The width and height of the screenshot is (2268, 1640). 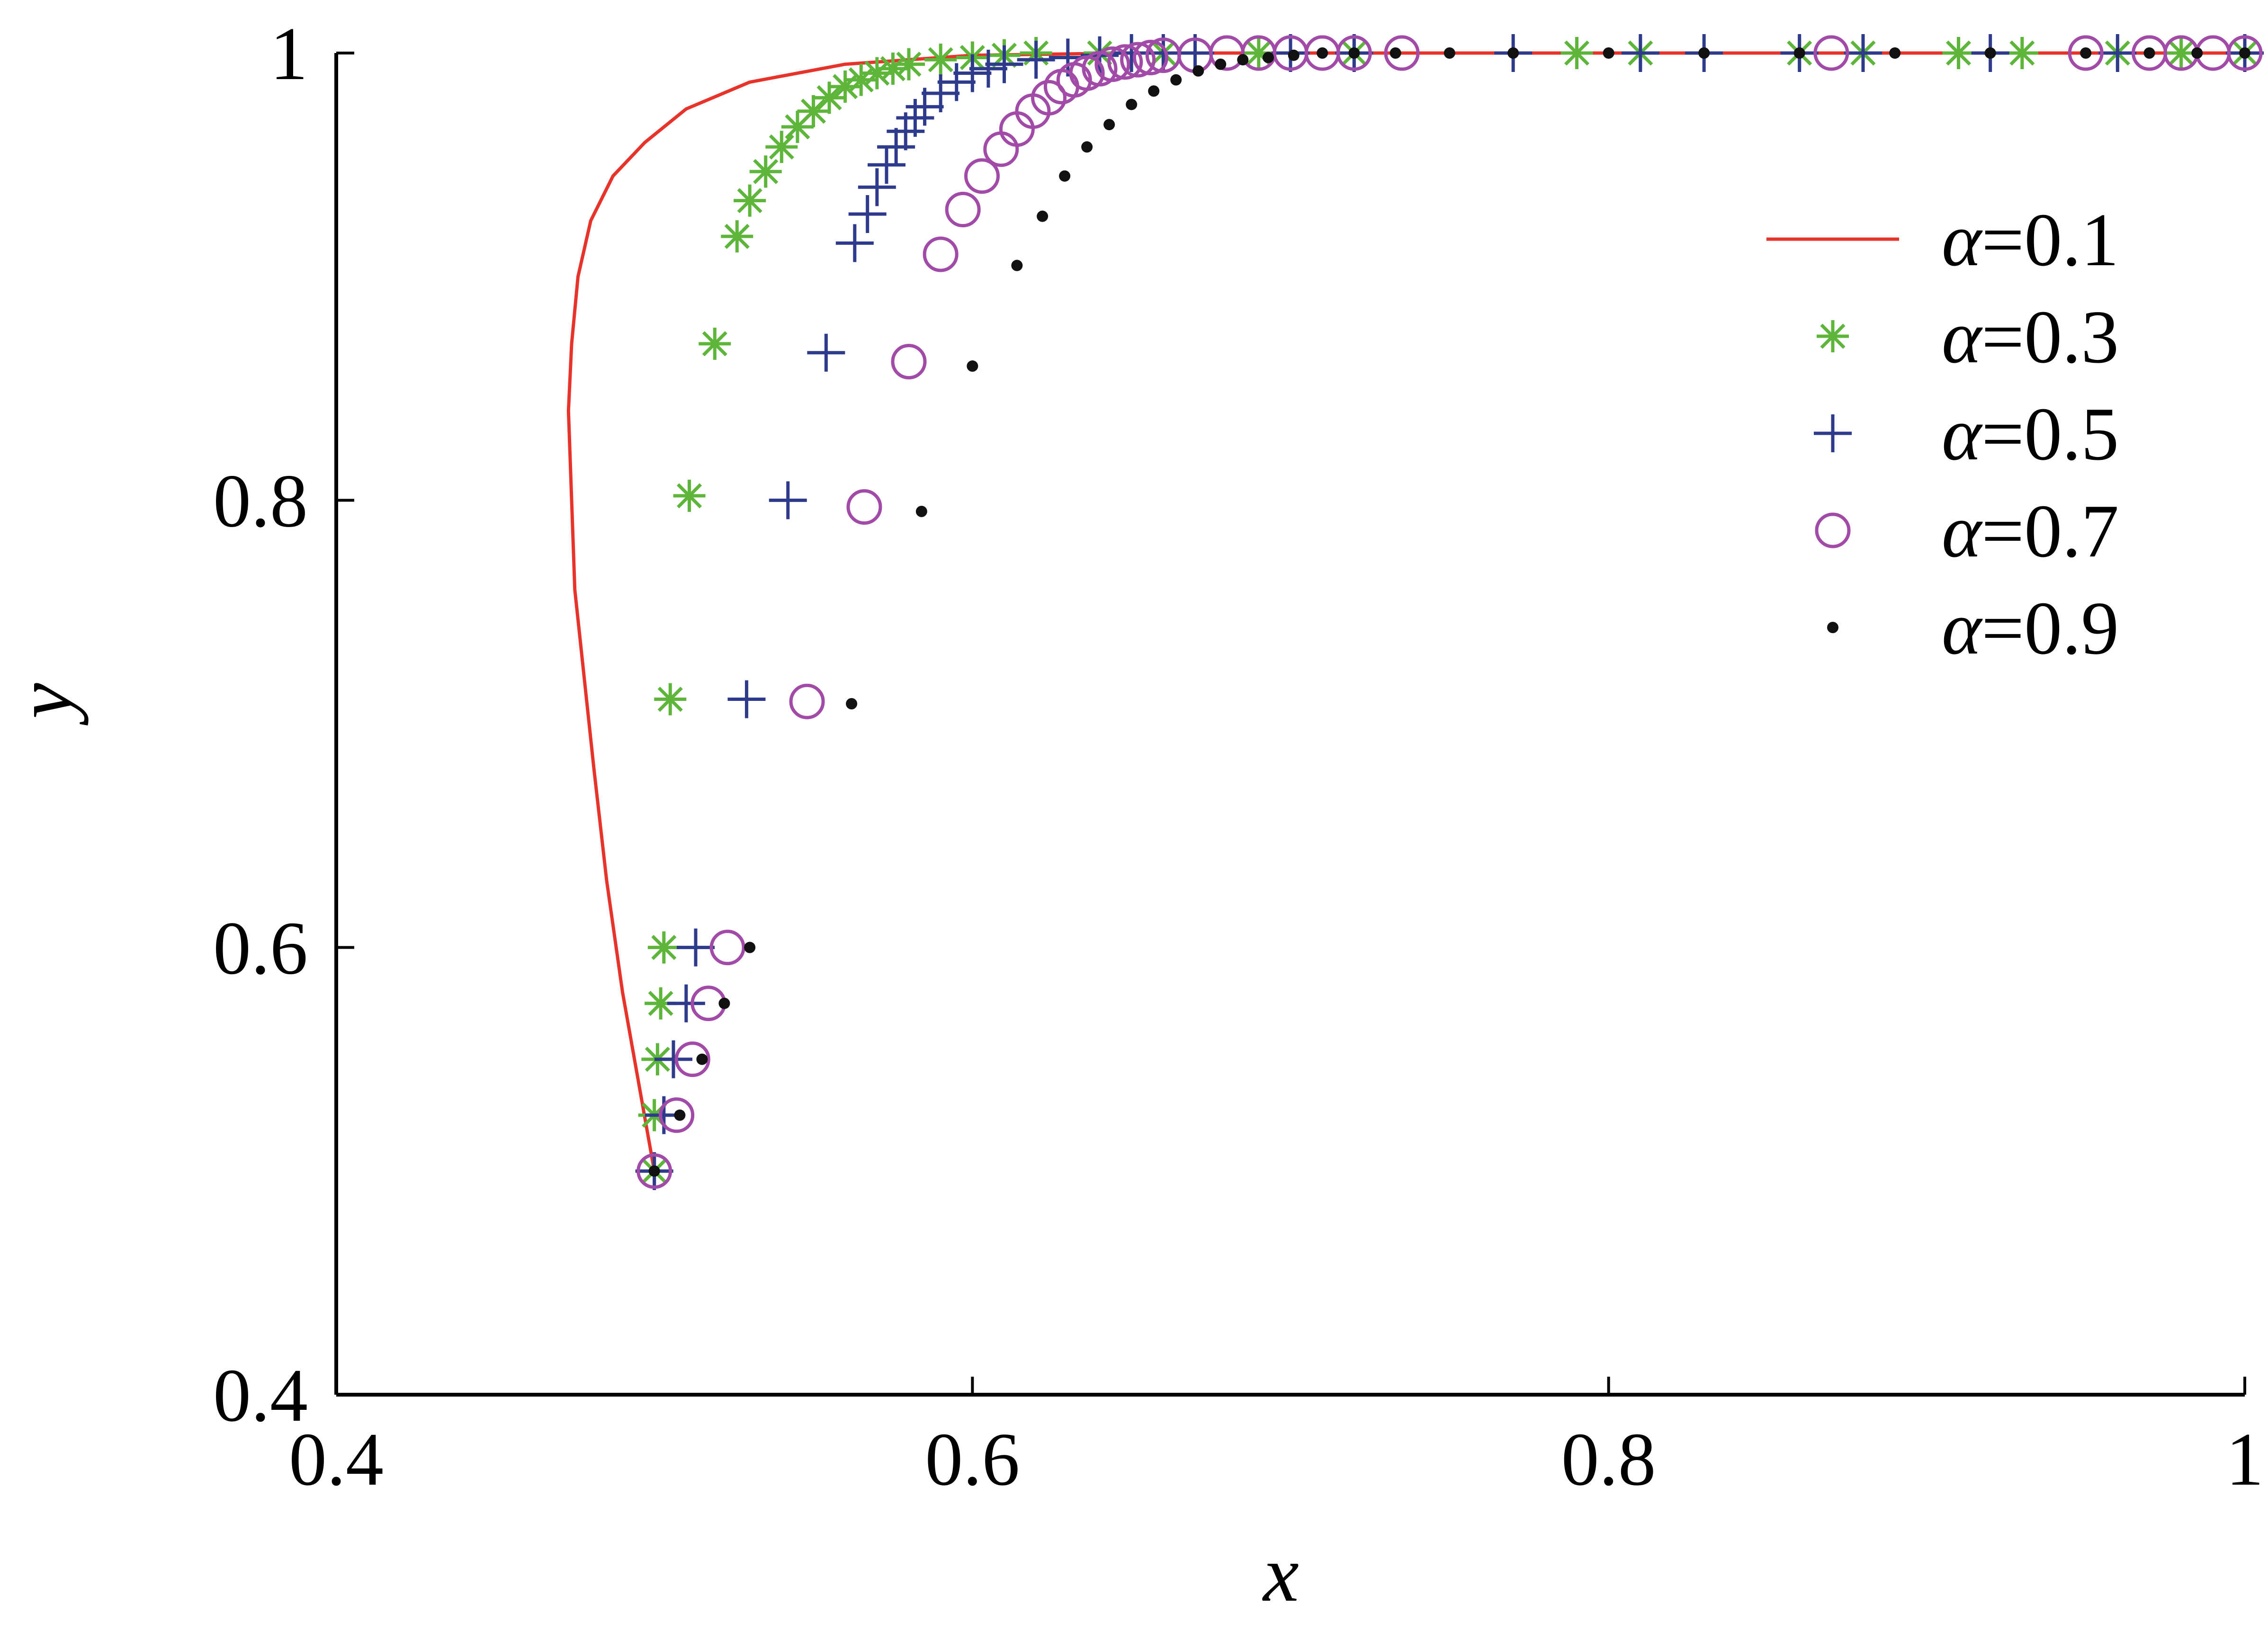 What do you see at coordinates (2050, 239) in the screenshot?
I see `legend-label-value: =0.1` at bounding box center [2050, 239].